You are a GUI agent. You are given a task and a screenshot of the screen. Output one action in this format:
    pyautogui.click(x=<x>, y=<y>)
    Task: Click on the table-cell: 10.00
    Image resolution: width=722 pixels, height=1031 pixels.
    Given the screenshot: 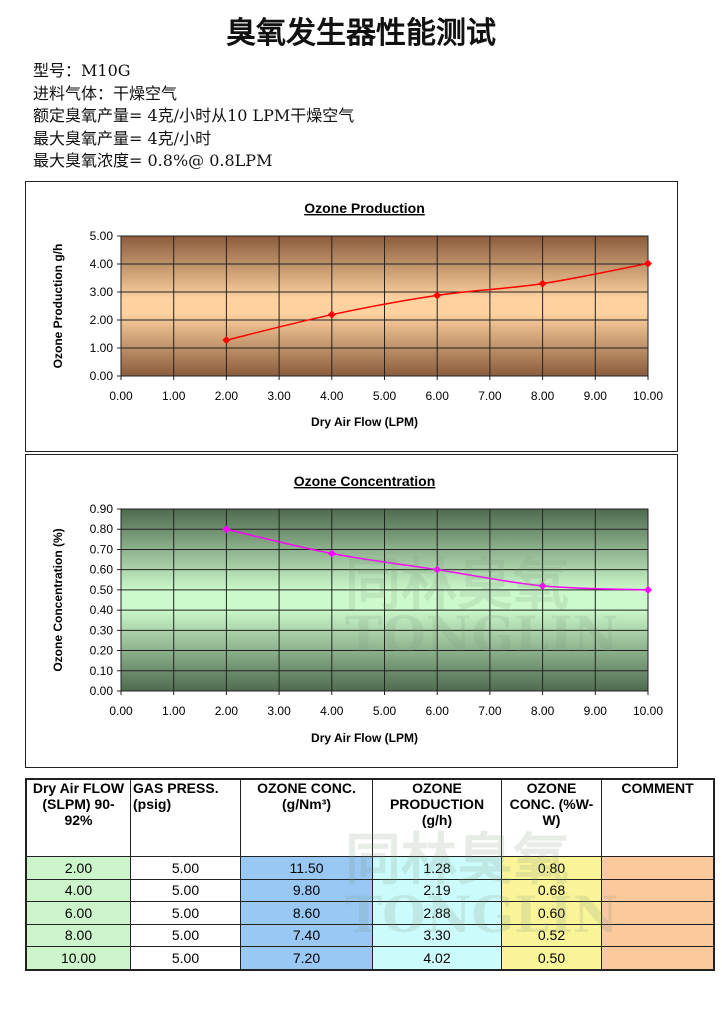 What is the action you would take?
    pyautogui.click(x=78, y=958)
    